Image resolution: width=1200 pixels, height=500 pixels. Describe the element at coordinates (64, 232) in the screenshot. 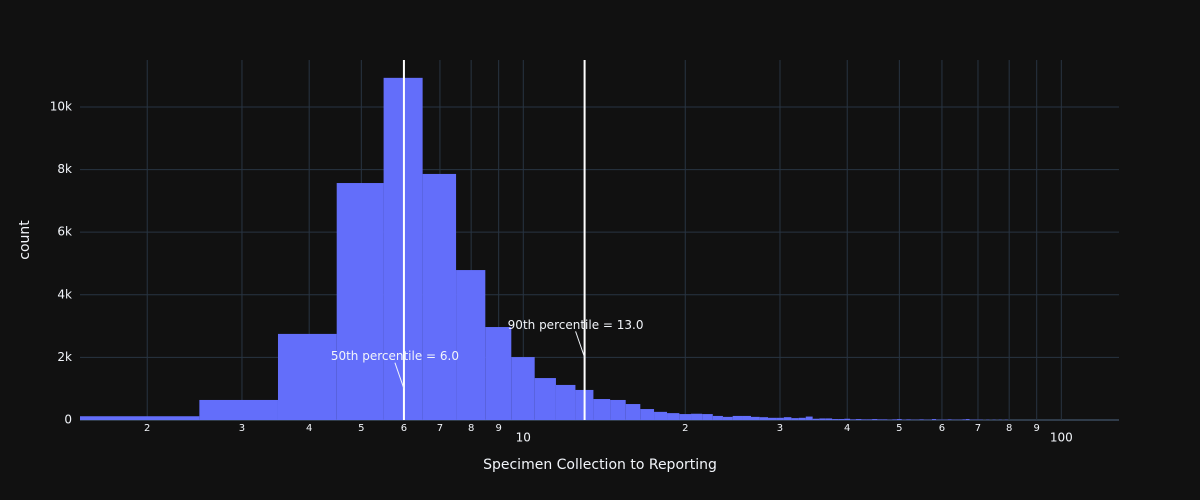

I see `y-tick-label: 6k` at that location.